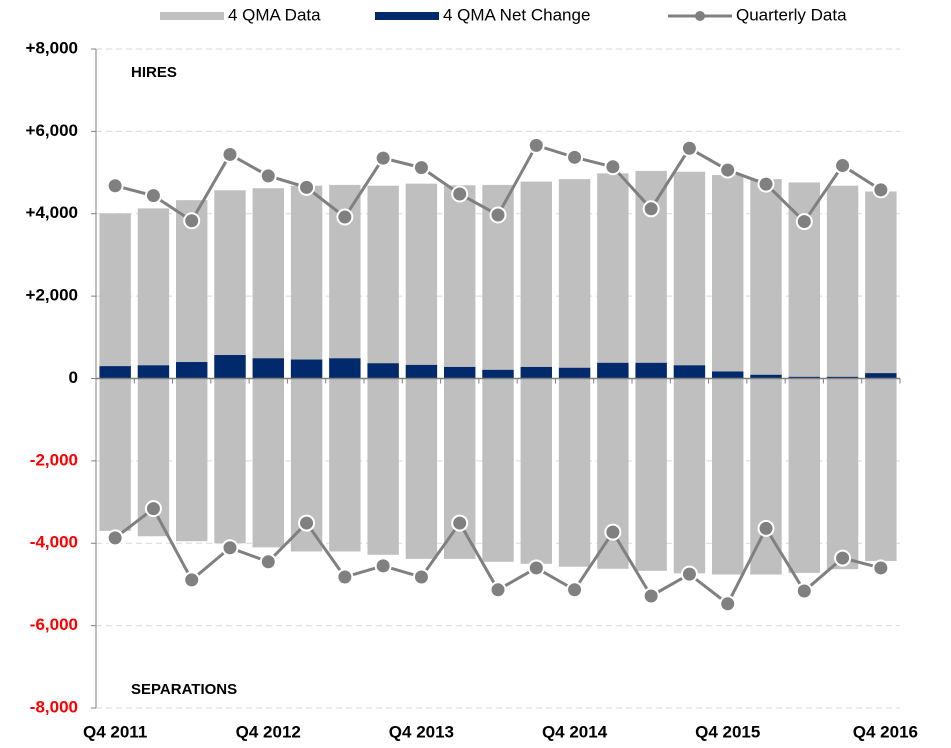  Describe the element at coordinates (421, 731) in the screenshot. I see `x-tick-label: Q4 2013` at that location.